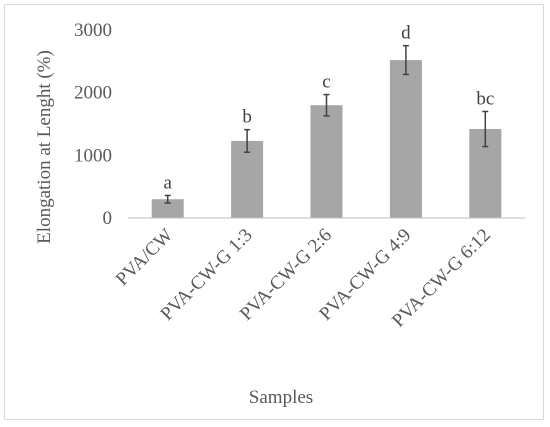 The image size is (550, 427). I want to click on significance-label: d, so click(406, 33).